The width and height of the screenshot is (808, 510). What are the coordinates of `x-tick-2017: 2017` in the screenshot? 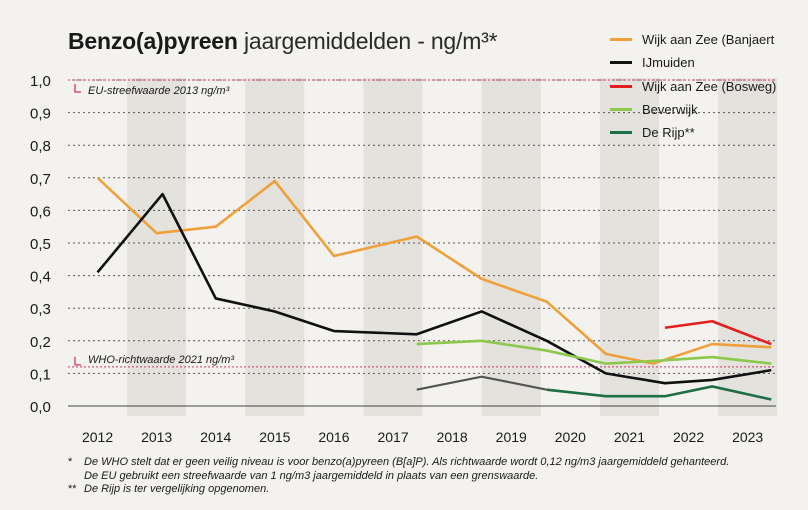 It's located at (392, 437).